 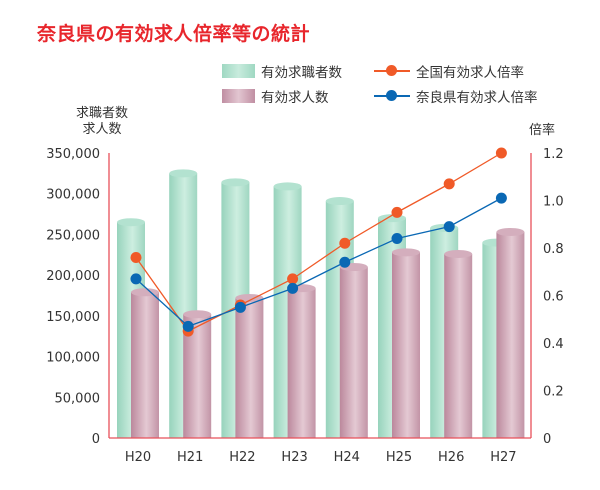 I want to click on legend-swatch-seekers, so click(x=238, y=71).